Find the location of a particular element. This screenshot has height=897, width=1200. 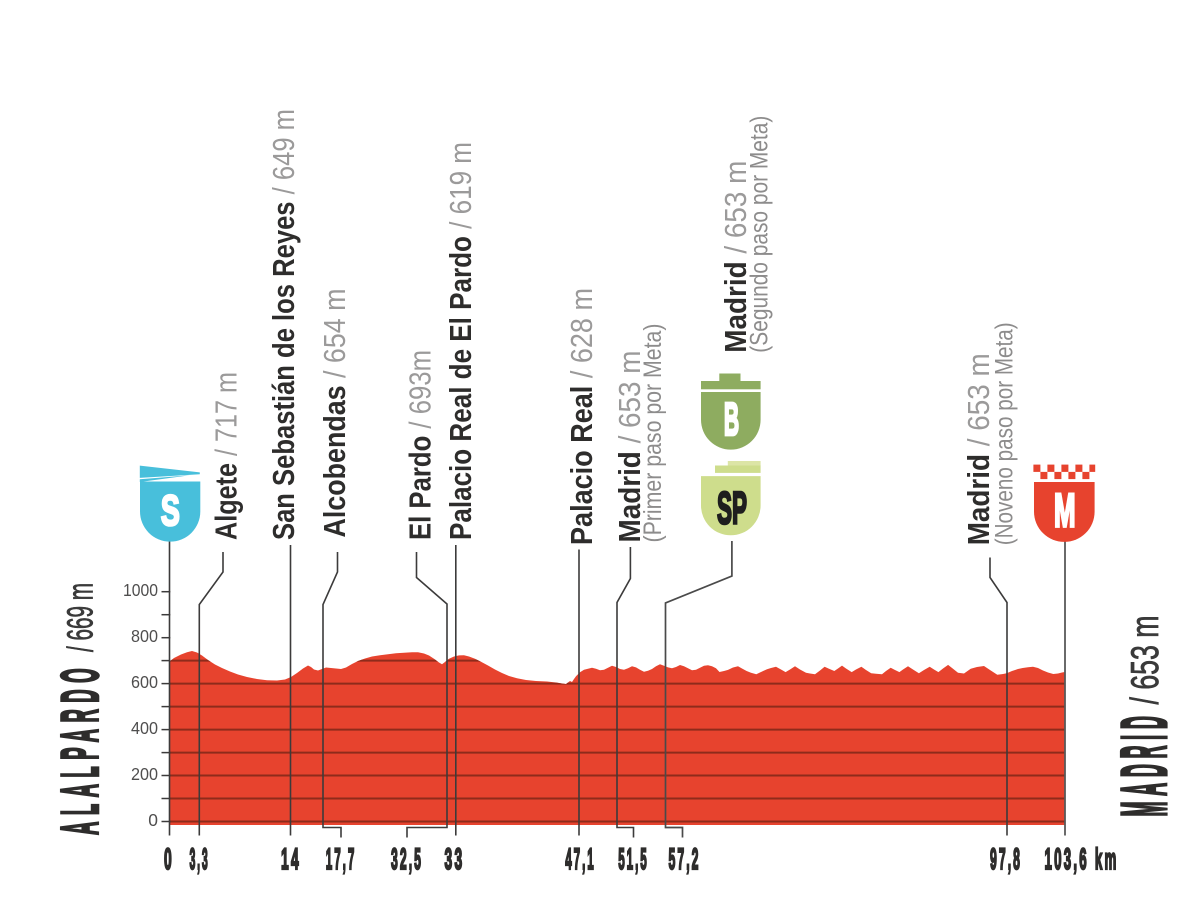

svg-text: 17,7 is located at coordinates (341, 859).